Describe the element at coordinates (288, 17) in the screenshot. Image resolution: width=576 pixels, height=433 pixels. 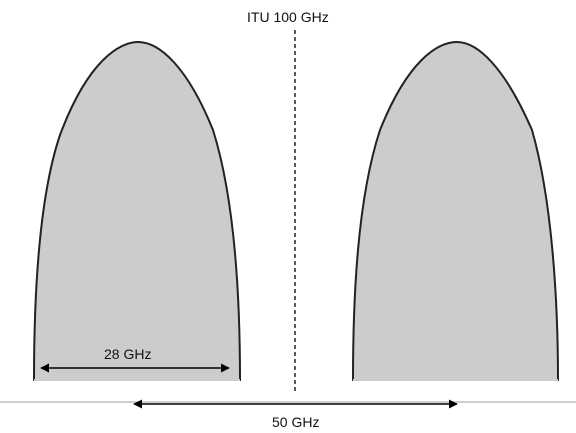
I see `itu-grid-label: ITU 100 GHz` at that location.